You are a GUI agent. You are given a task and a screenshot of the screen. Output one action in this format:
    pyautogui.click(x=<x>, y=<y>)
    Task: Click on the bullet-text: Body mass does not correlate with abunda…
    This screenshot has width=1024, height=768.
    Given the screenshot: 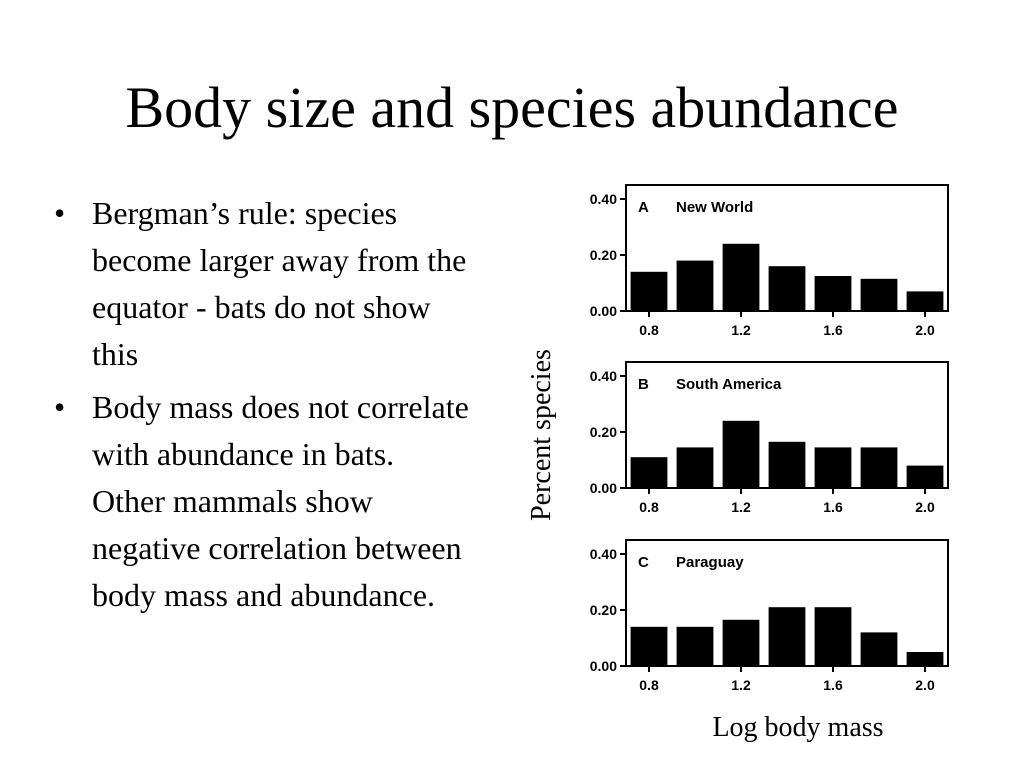 What is the action you would take?
    pyautogui.click(x=280, y=501)
    